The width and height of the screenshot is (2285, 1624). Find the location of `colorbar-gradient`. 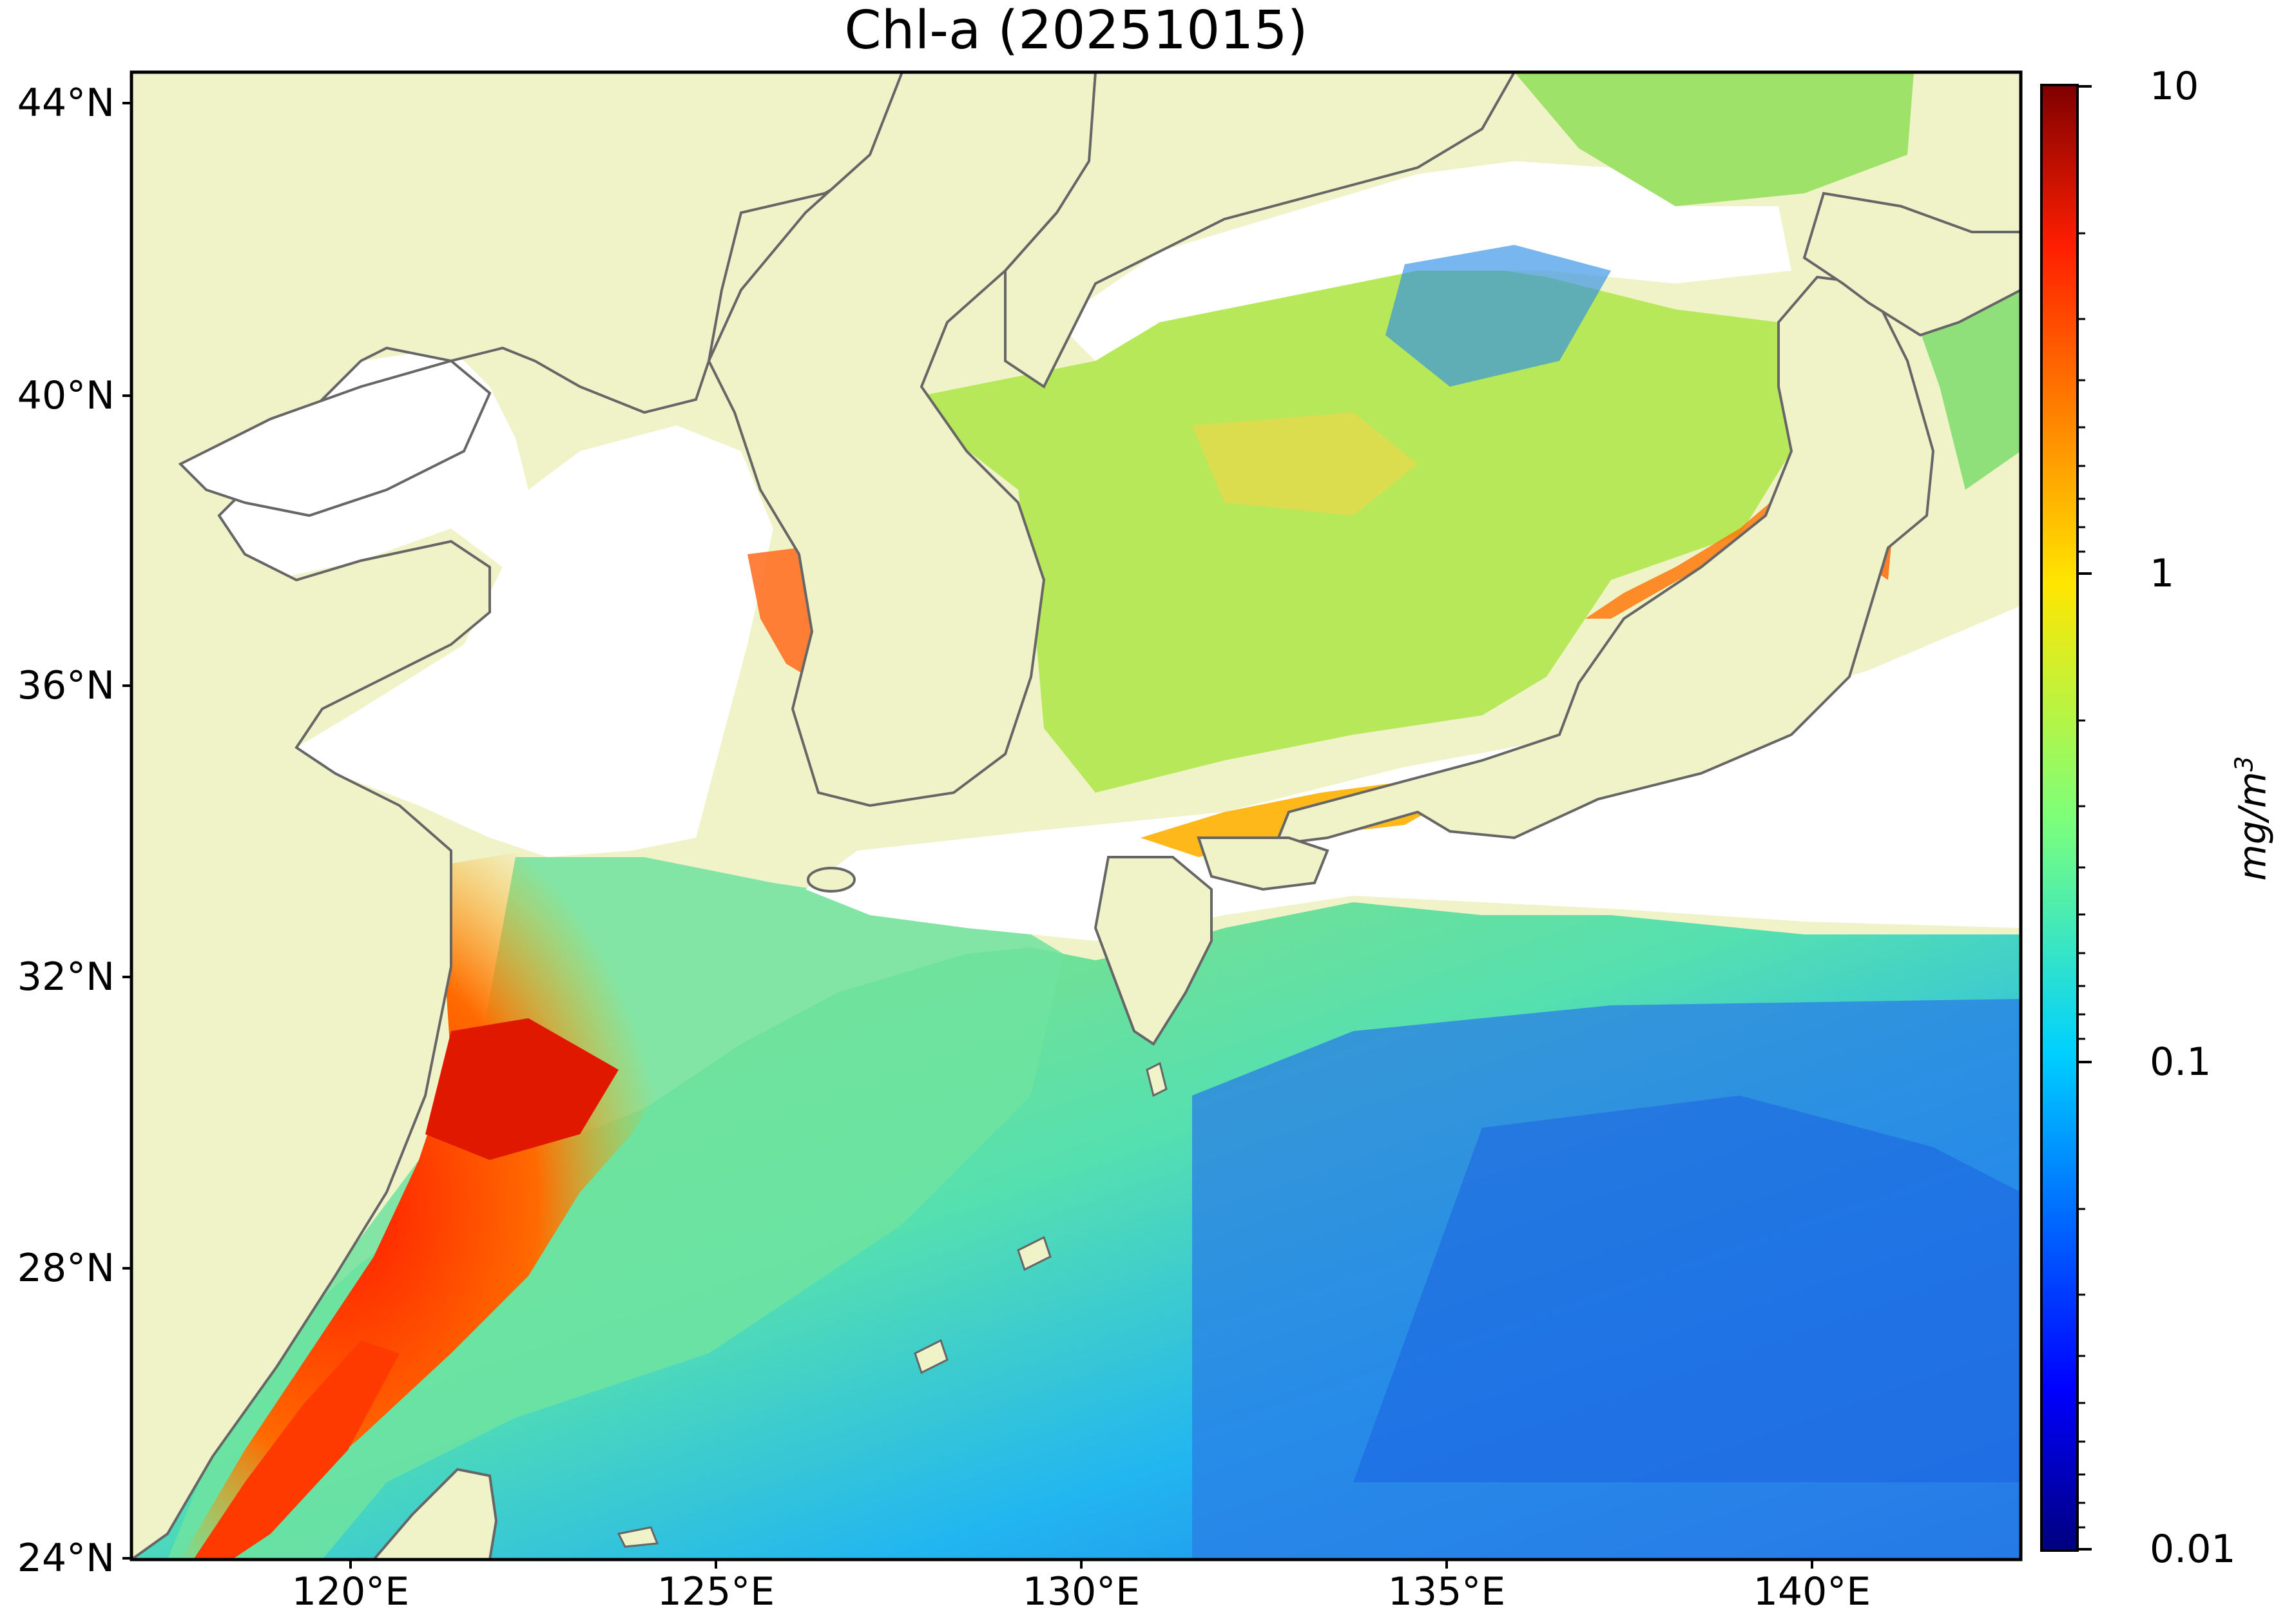

colorbar-gradient is located at coordinates (2059, 818).